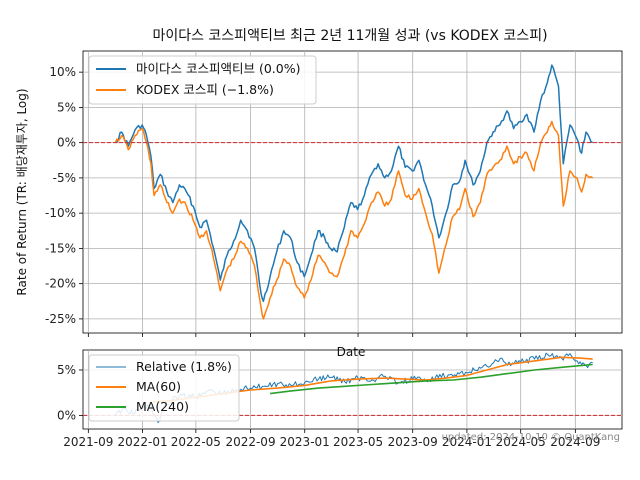 The width and height of the screenshot is (640, 480). What do you see at coordinates (66, 370) in the screenshot?
I see `bottom-y-tick-label: 5%` at bounding box center [66, 370].